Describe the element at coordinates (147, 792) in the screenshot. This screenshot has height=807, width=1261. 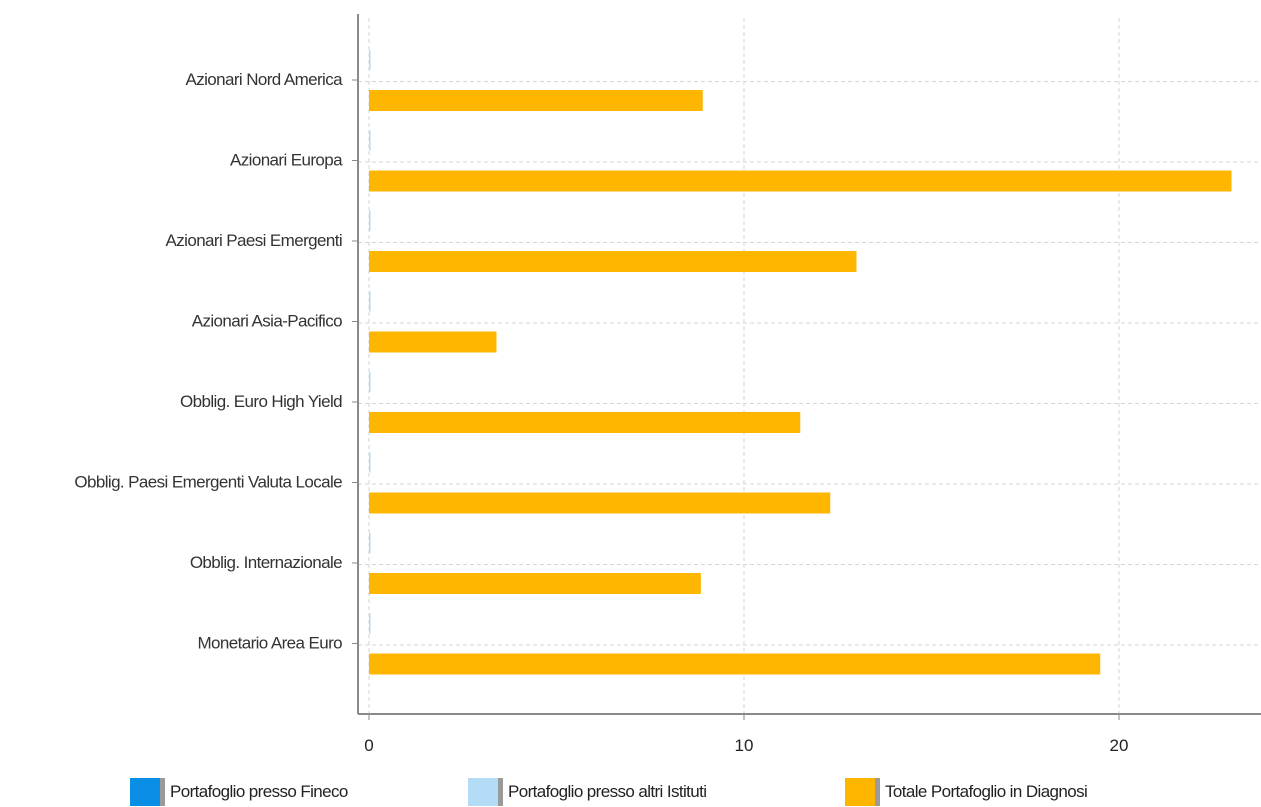
I see `legend-swatch-fineco` at that location.